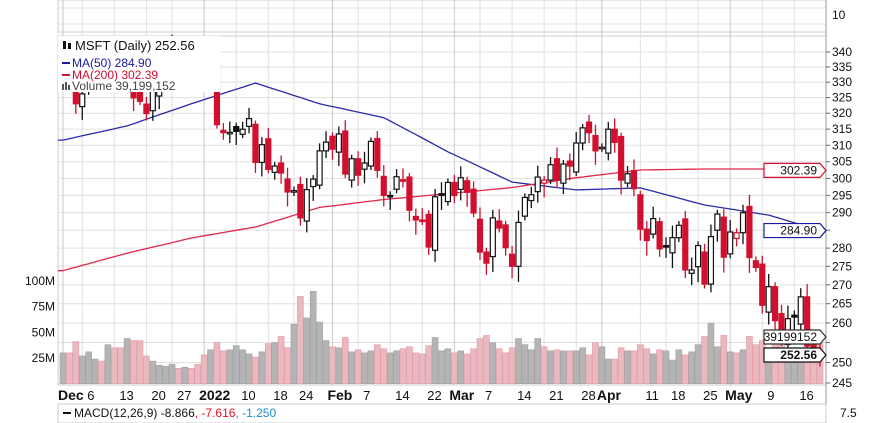 The height and width of the screenshot is (423, 882). I want to click on macd-values: MACD(12,26,9) -8.866, -7.616, -1.250, so click(175, 413).